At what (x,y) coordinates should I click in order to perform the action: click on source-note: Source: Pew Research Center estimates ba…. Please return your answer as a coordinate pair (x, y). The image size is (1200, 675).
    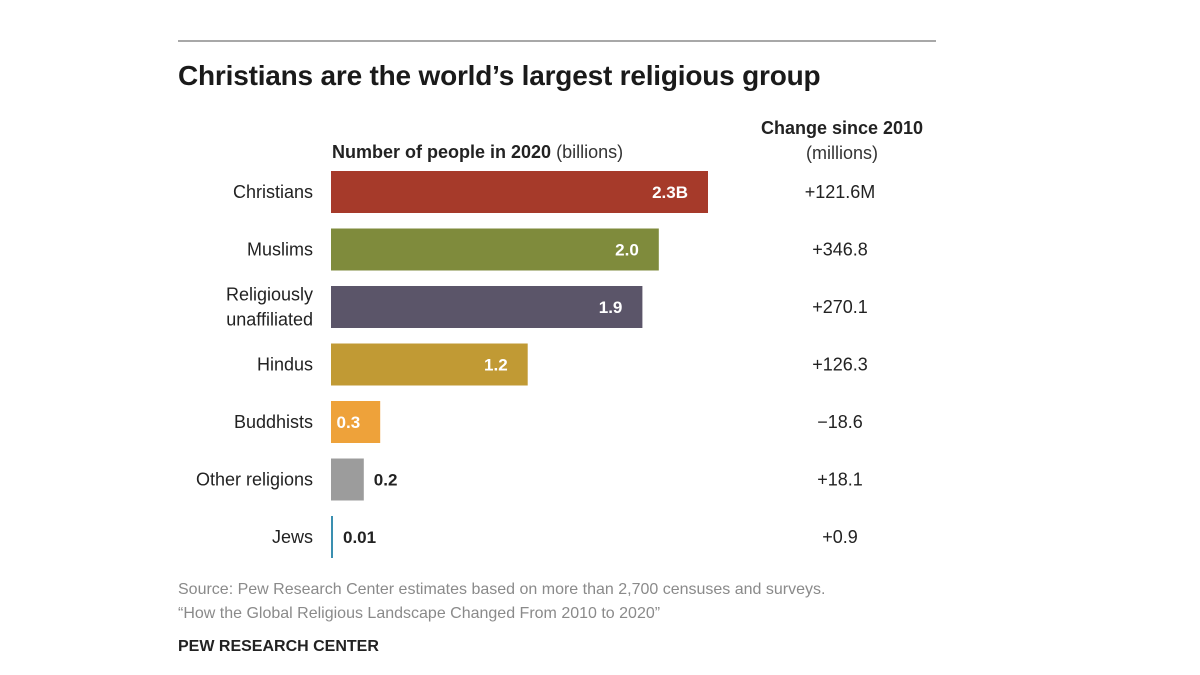
    Looking at the image, I should click on (501, 602).